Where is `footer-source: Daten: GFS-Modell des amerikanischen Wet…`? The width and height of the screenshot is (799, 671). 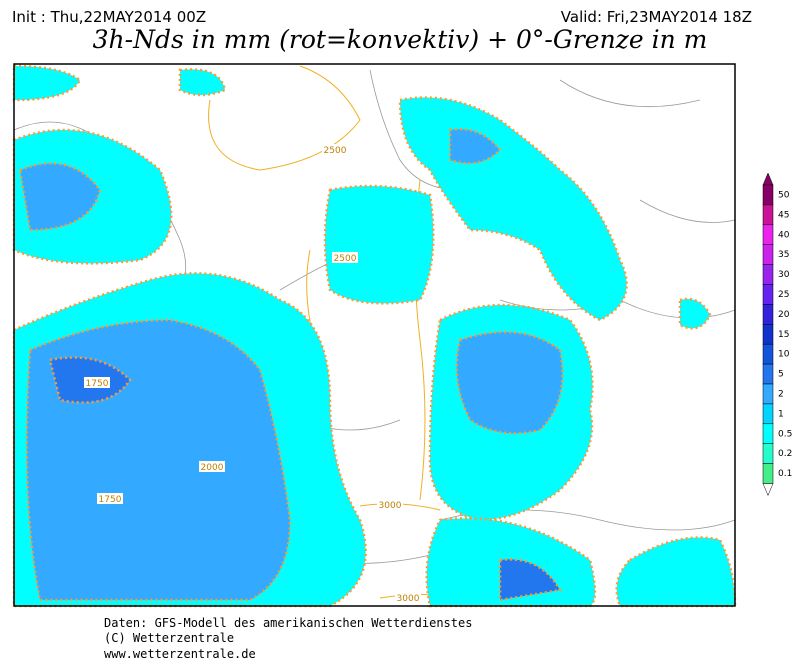 footer-source: Daten: GFS-Modell des amerikanischen Wet… is located at coordinates (288, 623).